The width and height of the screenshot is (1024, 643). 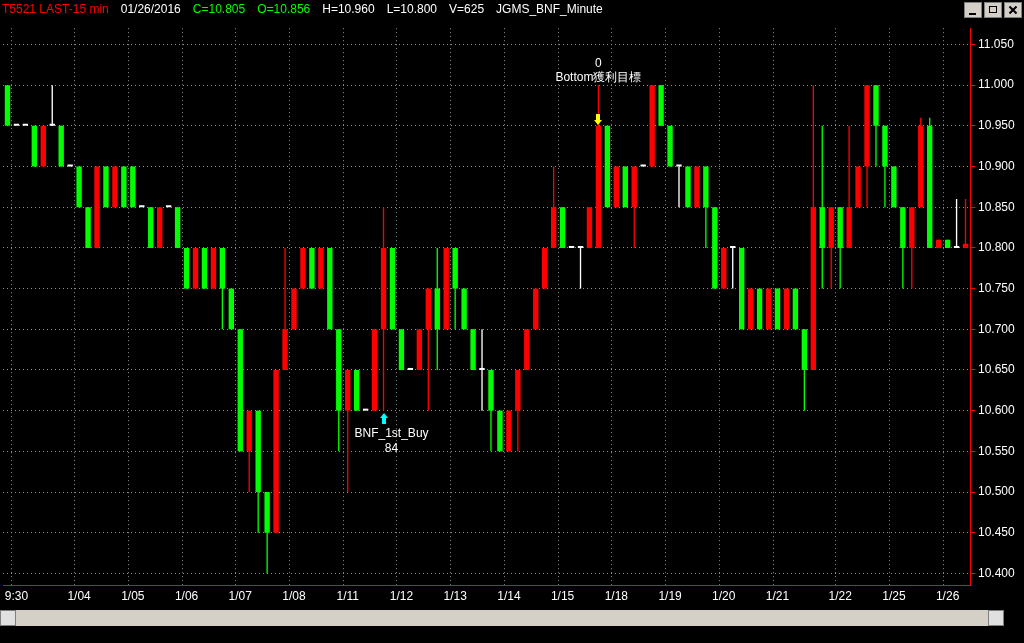 What do you see at coordinates (894, 596) in the screenshot?
I see `x-tick-label: 1/25` at bounding box center [894, 596].